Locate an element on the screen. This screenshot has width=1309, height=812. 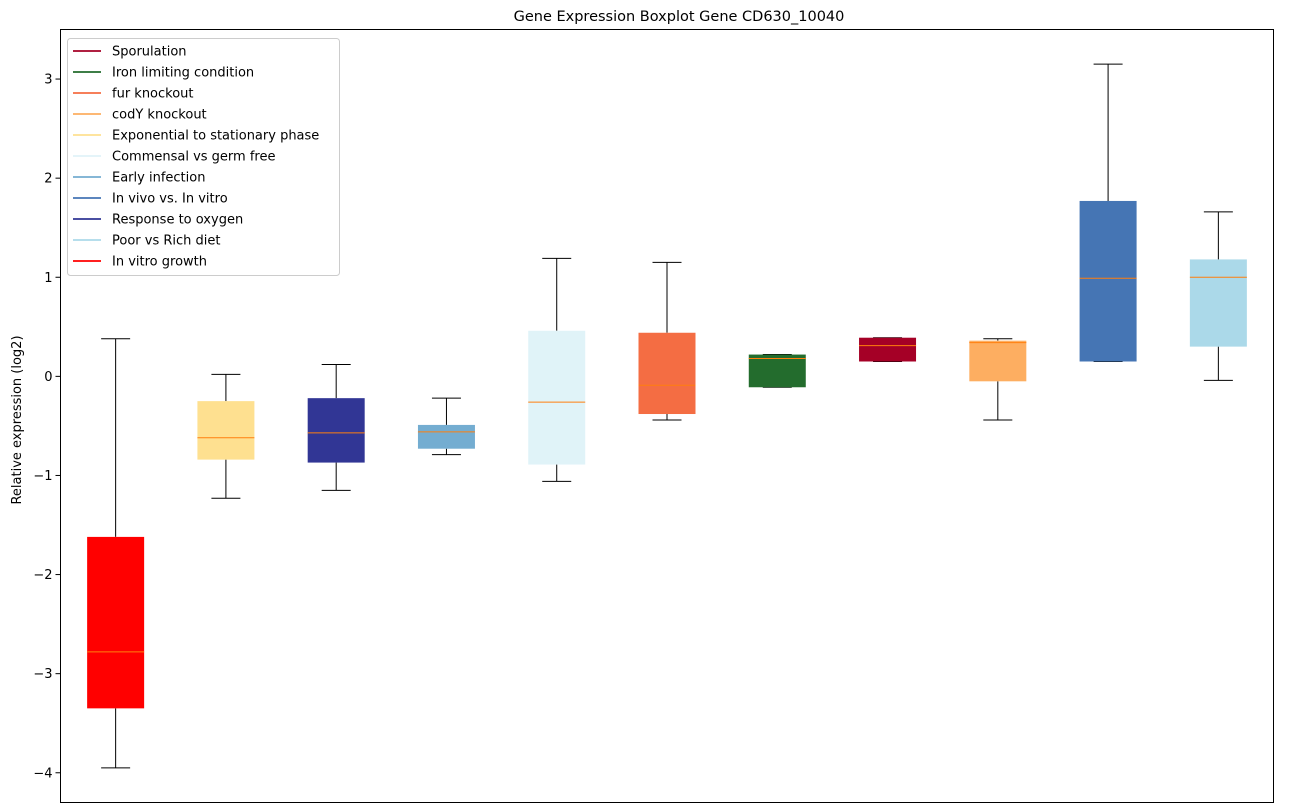
legend-item: Poor vs Rich diet is located at coordinates (146, 241).